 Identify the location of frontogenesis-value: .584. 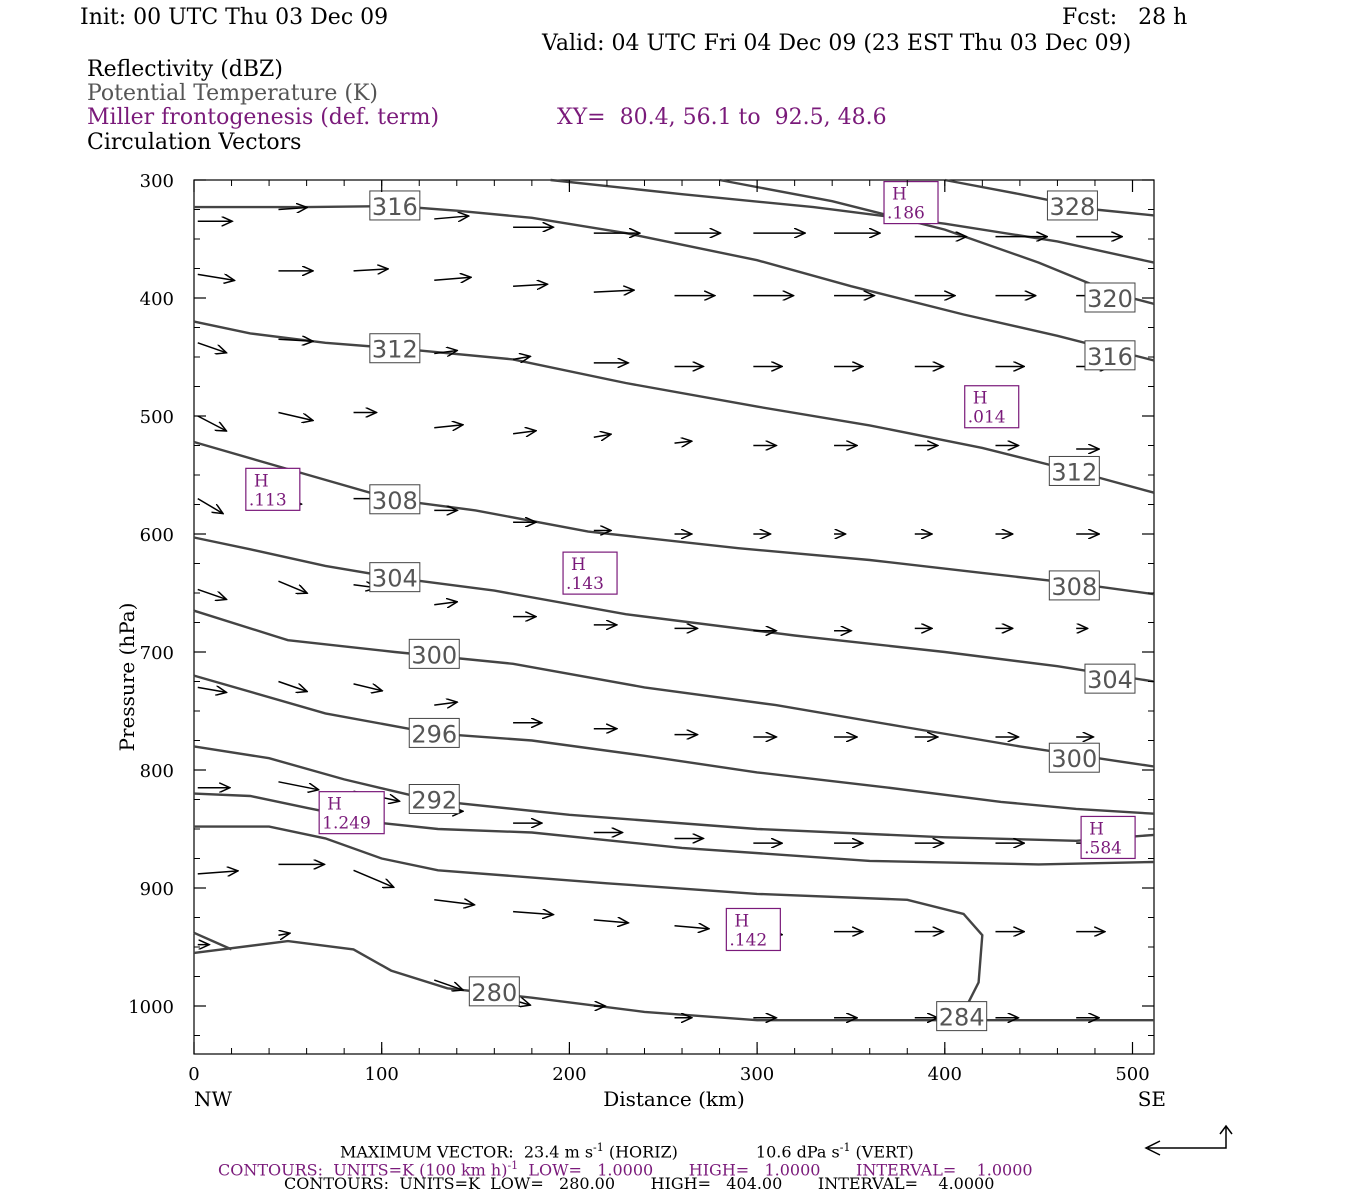
(1103, 848).